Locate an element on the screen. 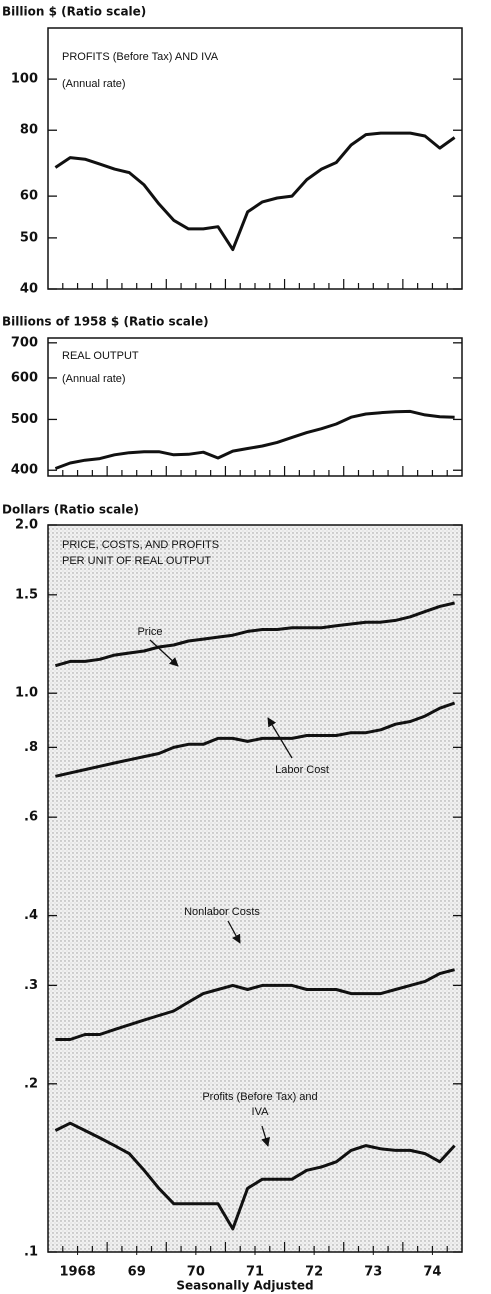 The image size is (491, 1294). annotation-arrows is located at coordinates (221, 893).